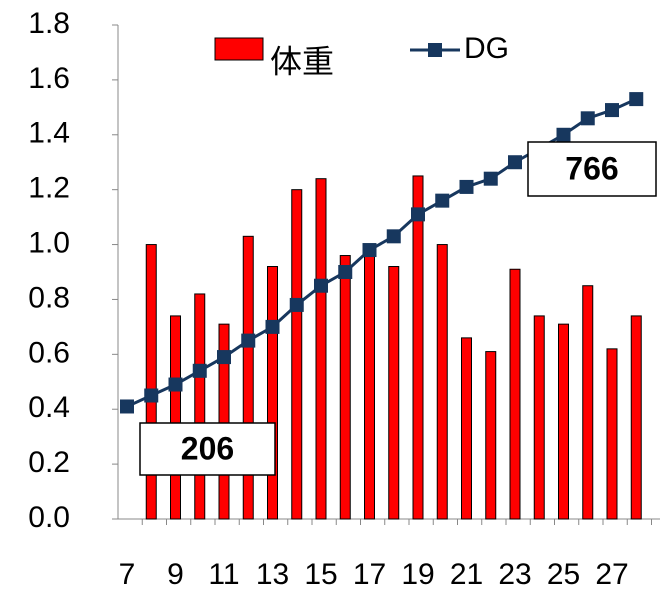 The image size is (663, 590). I want to click on legend-swatch, so click(239, 49).